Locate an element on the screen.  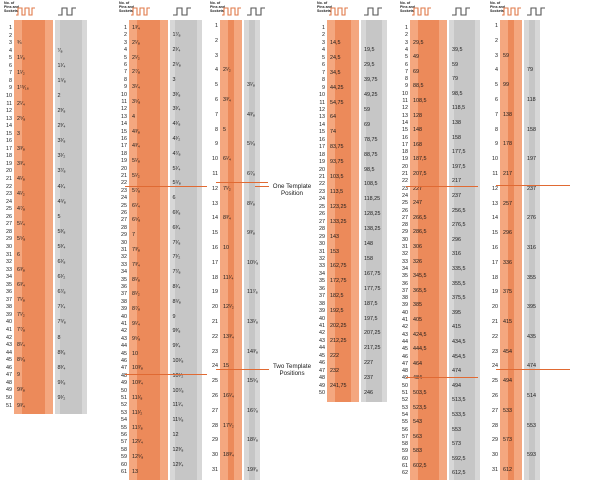
gray-value: 573 is located at coordinates (456, 444).